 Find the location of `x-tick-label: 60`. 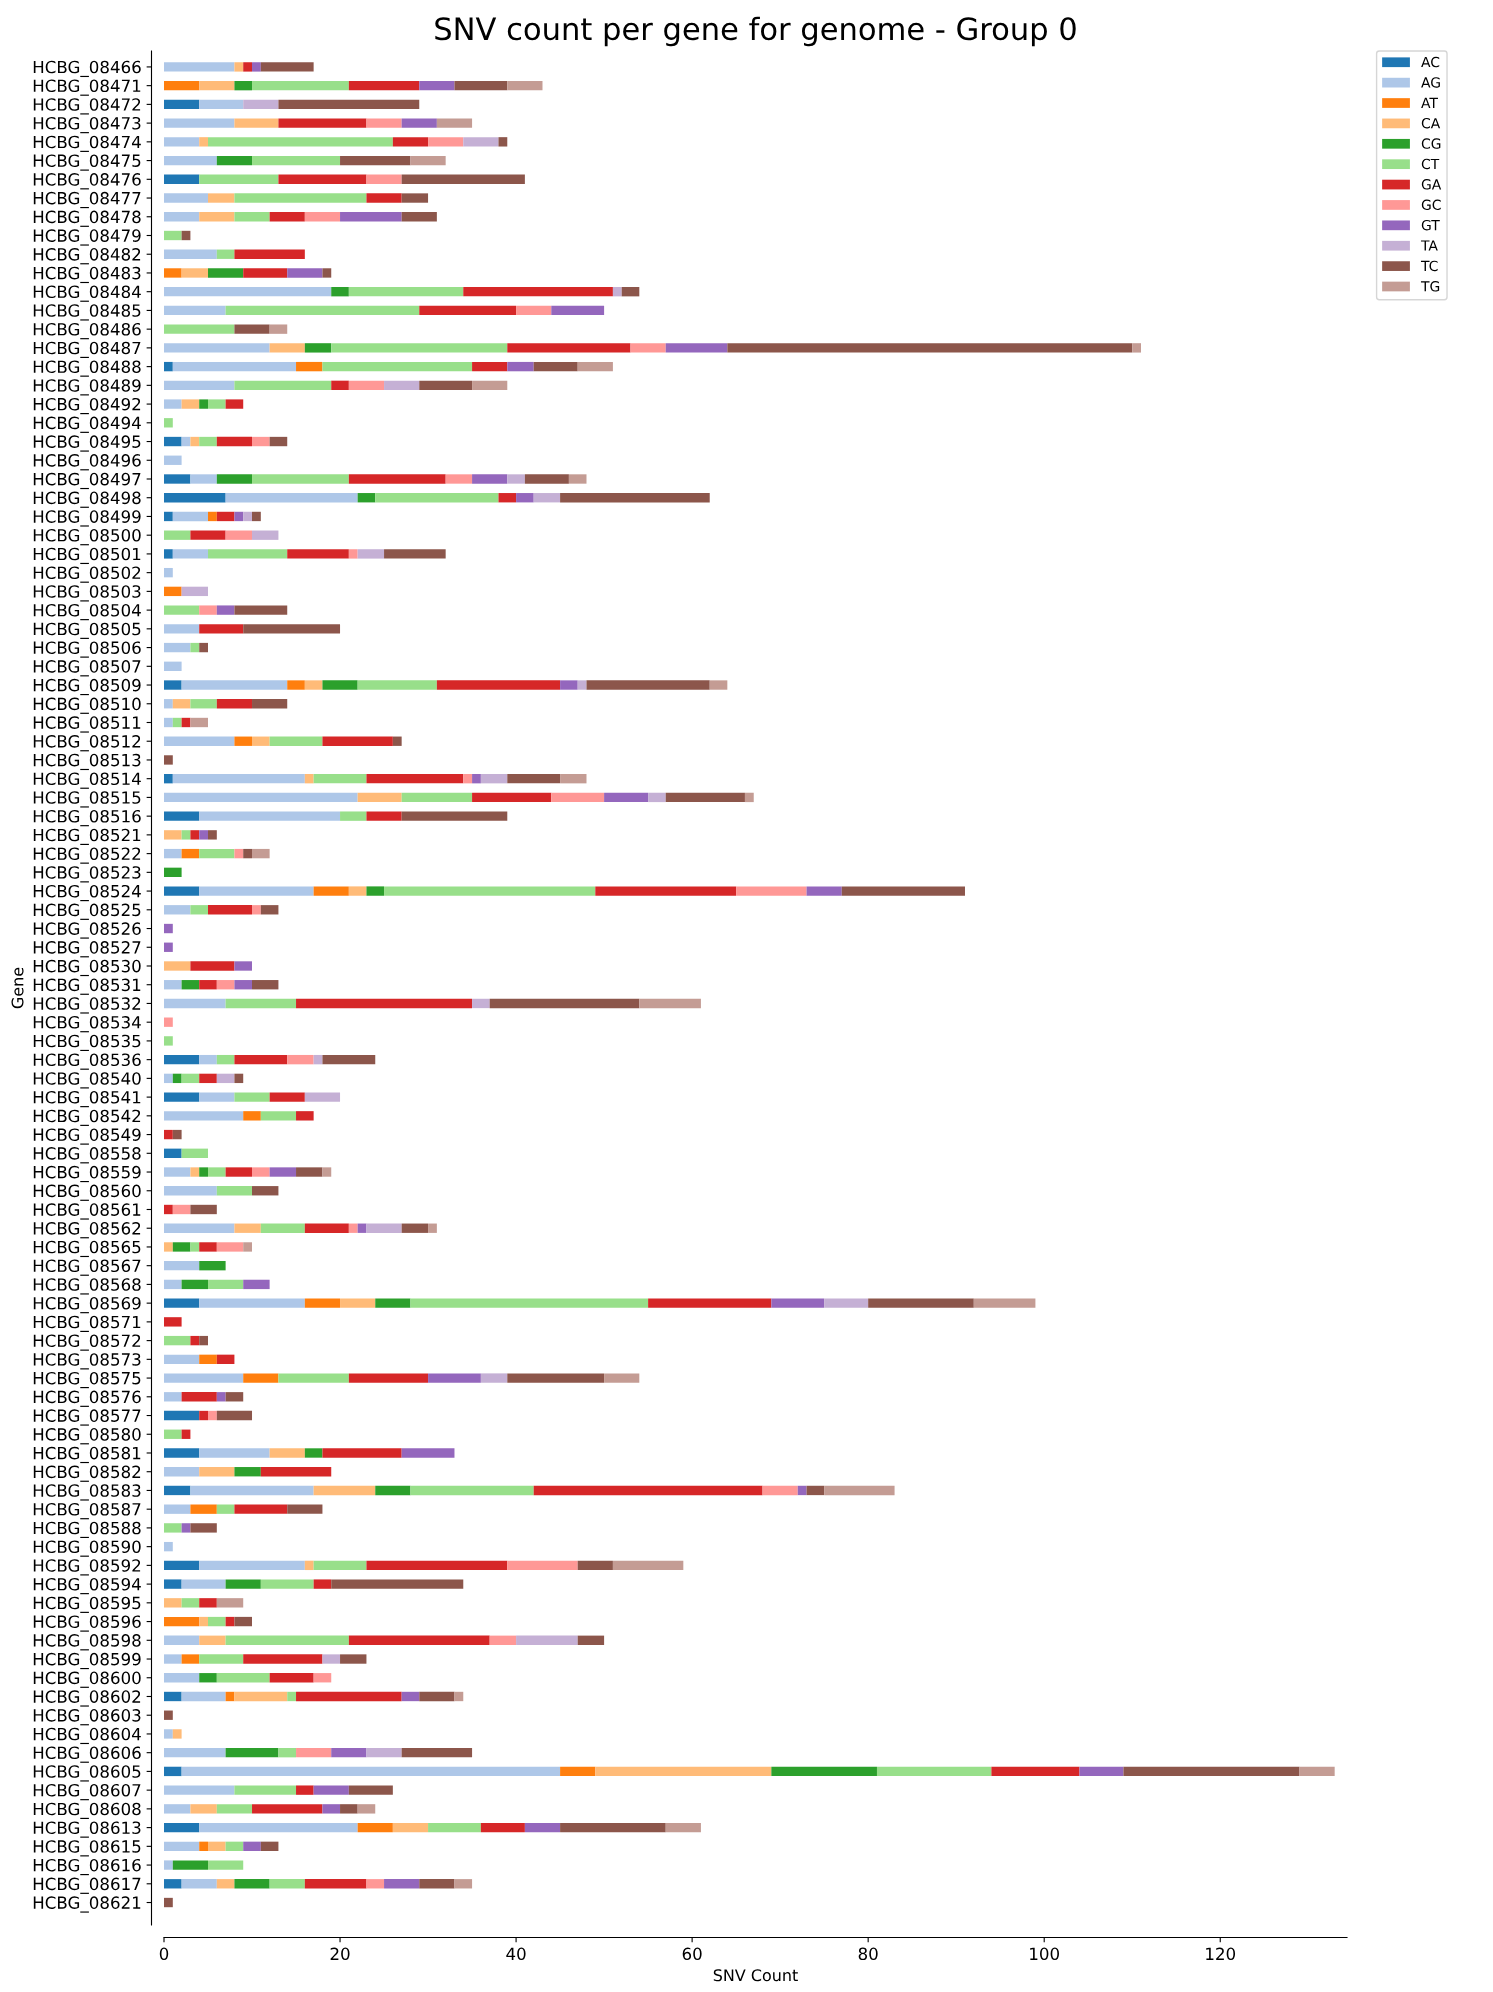

x-tick-label: 60 is located at coordinates (692, 1954).